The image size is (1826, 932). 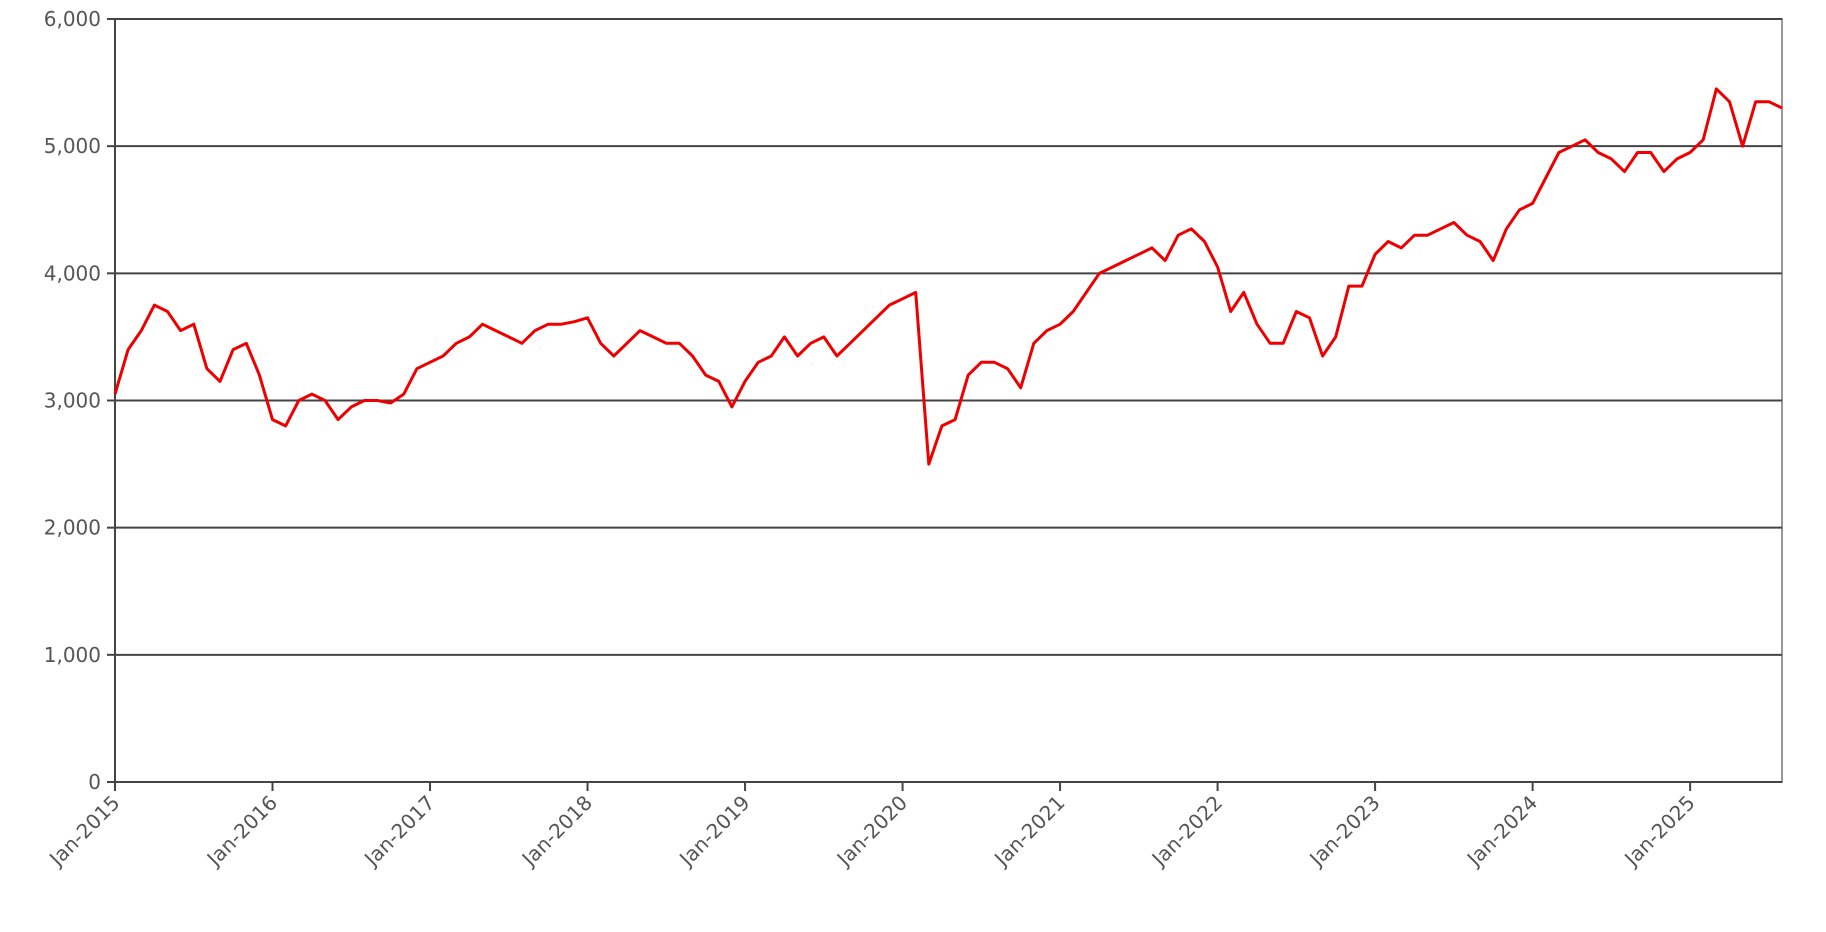 I want to click on y-tick-label: 6,000, so click(x=72, y=19).